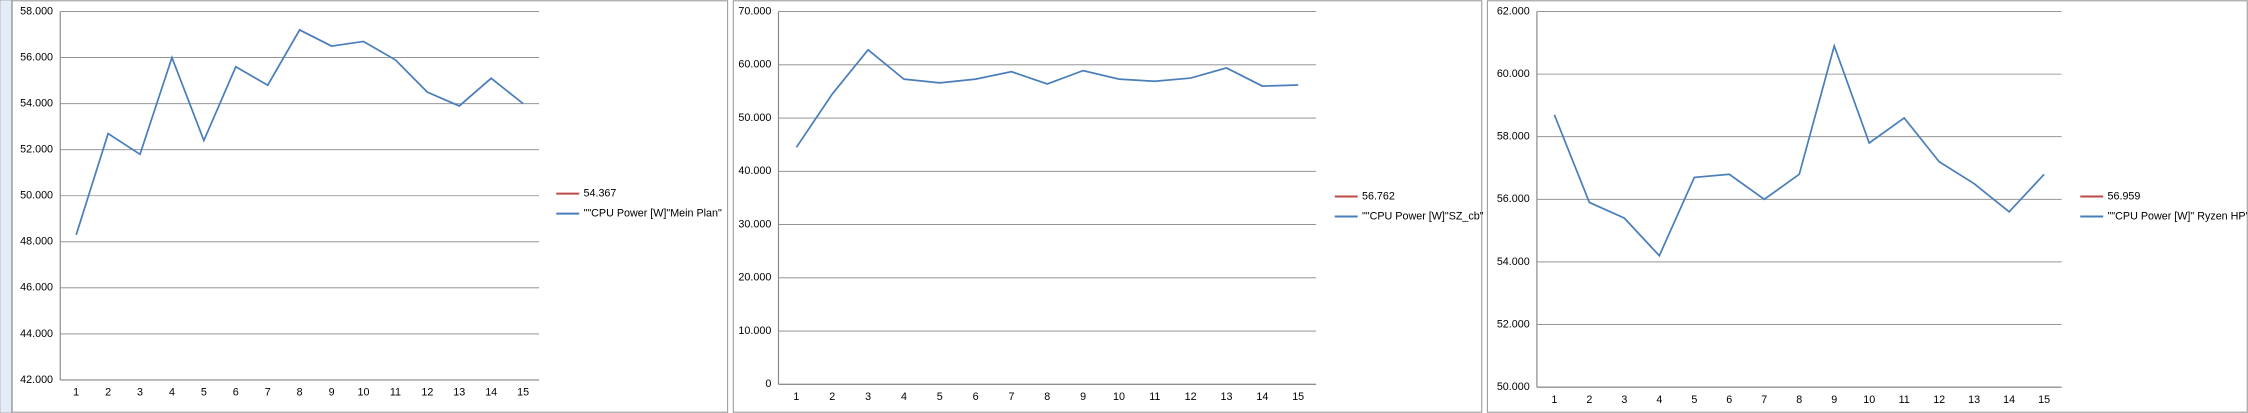  What do you see at coordinates (36, 242) in the screenshot?
I see `y-tick-label: 48.000` at bounding box center [36, 242].